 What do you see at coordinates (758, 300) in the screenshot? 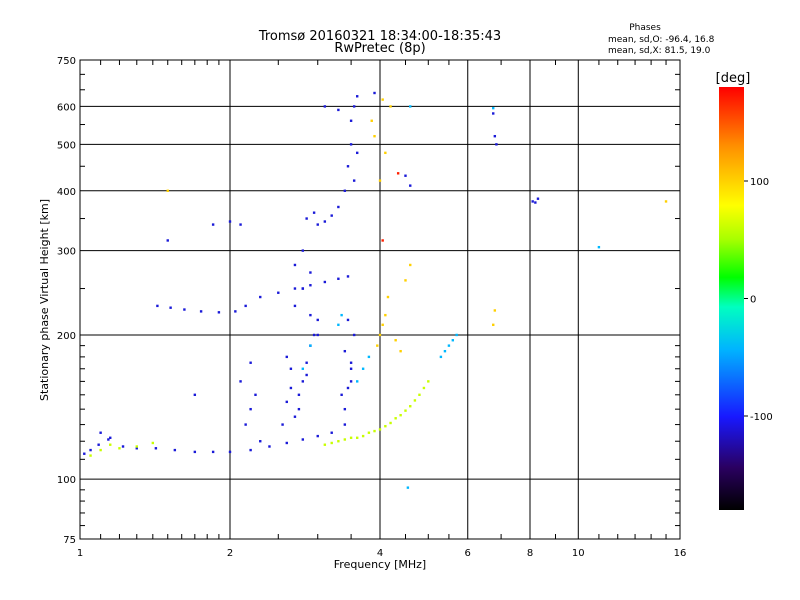
I see `colorbar-ticks: 100 0 -100` at bounding box center [758, 300].